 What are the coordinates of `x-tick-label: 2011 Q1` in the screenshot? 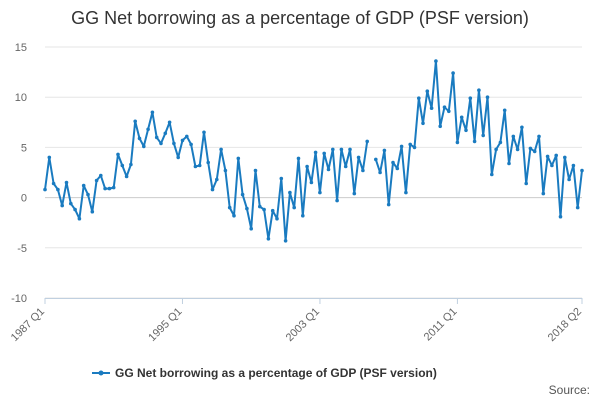 It's located at (441, 325).